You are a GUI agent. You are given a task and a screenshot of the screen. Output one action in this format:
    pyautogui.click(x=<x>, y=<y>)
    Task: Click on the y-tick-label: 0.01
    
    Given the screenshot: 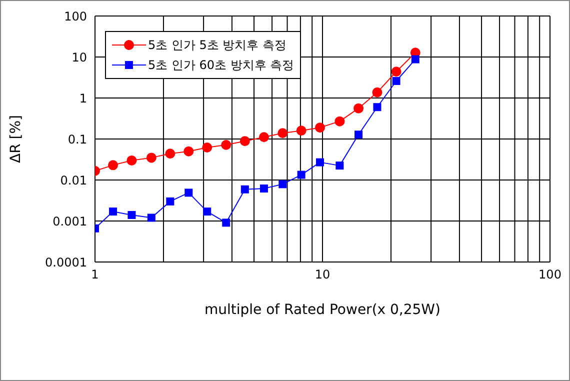 What is the action you would take?
    pyautogui.click(x=73, y=180)
    